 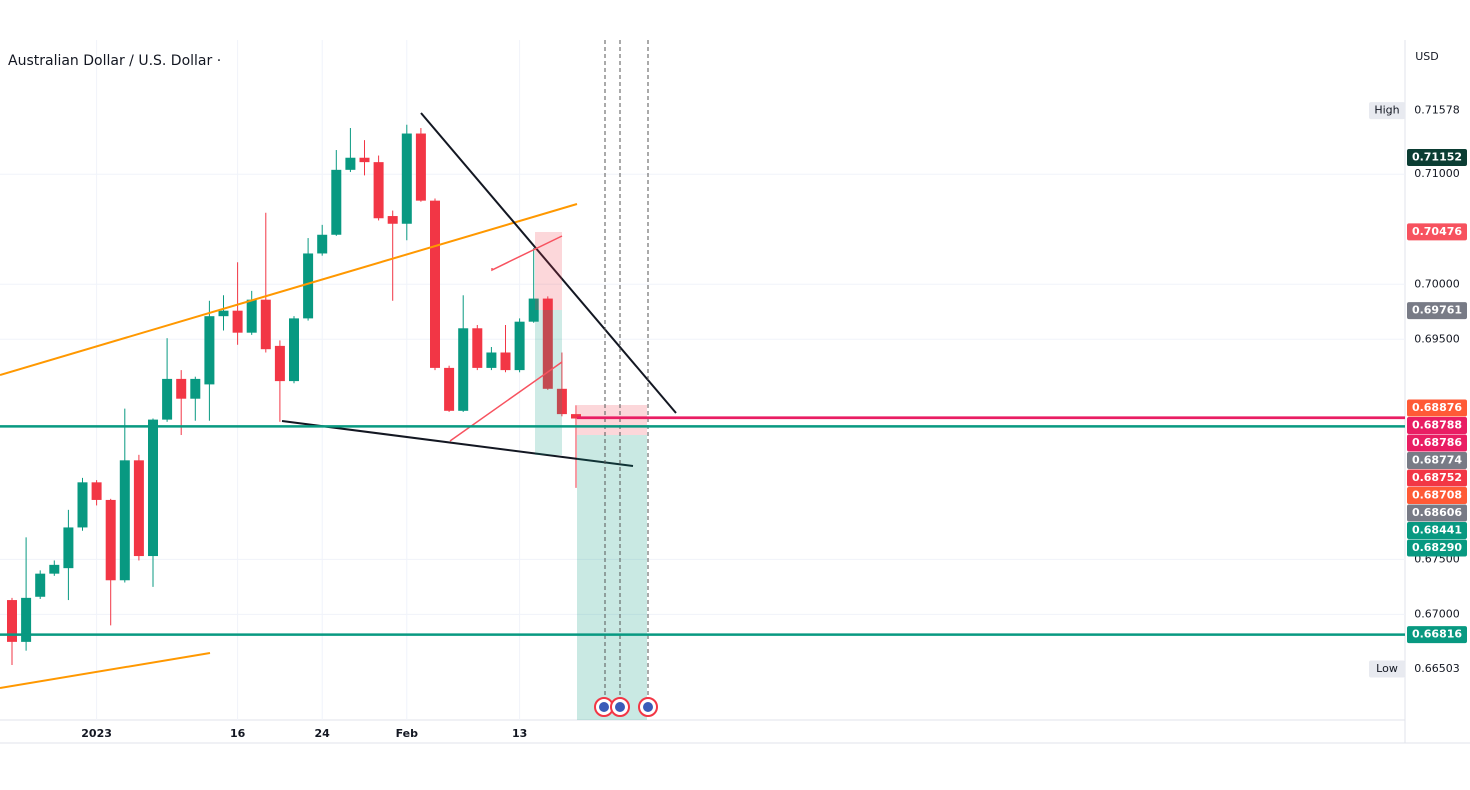 I want to click on price-label: 0.68774, so click(x=1437, y=459).